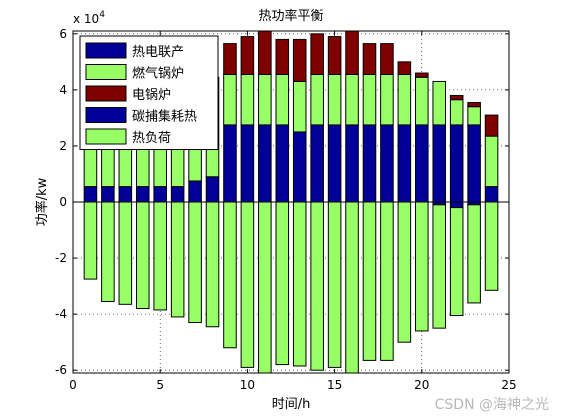  I want to click on y-tick-label: -4, so click(61, 314).